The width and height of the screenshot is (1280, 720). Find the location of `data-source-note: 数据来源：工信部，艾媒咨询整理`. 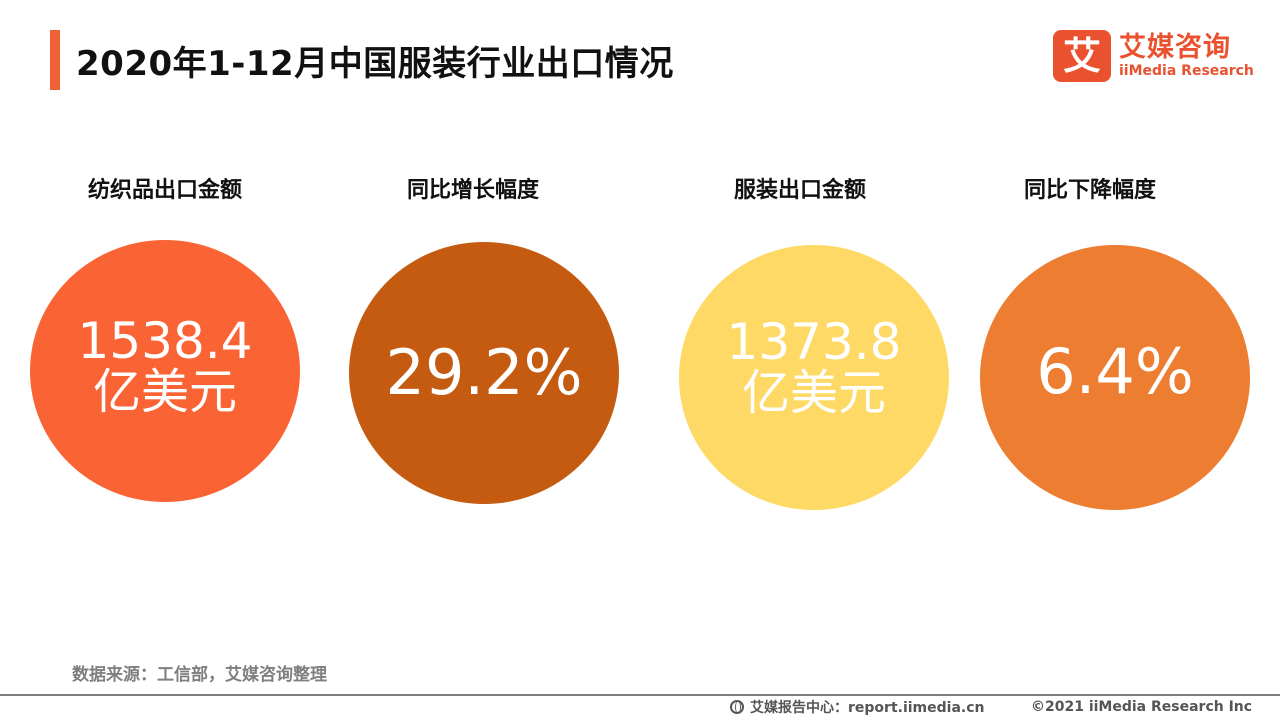

data-source-note: 数据来源：工信部，艾媒咨询整理 is located at coordinates (199, 675).